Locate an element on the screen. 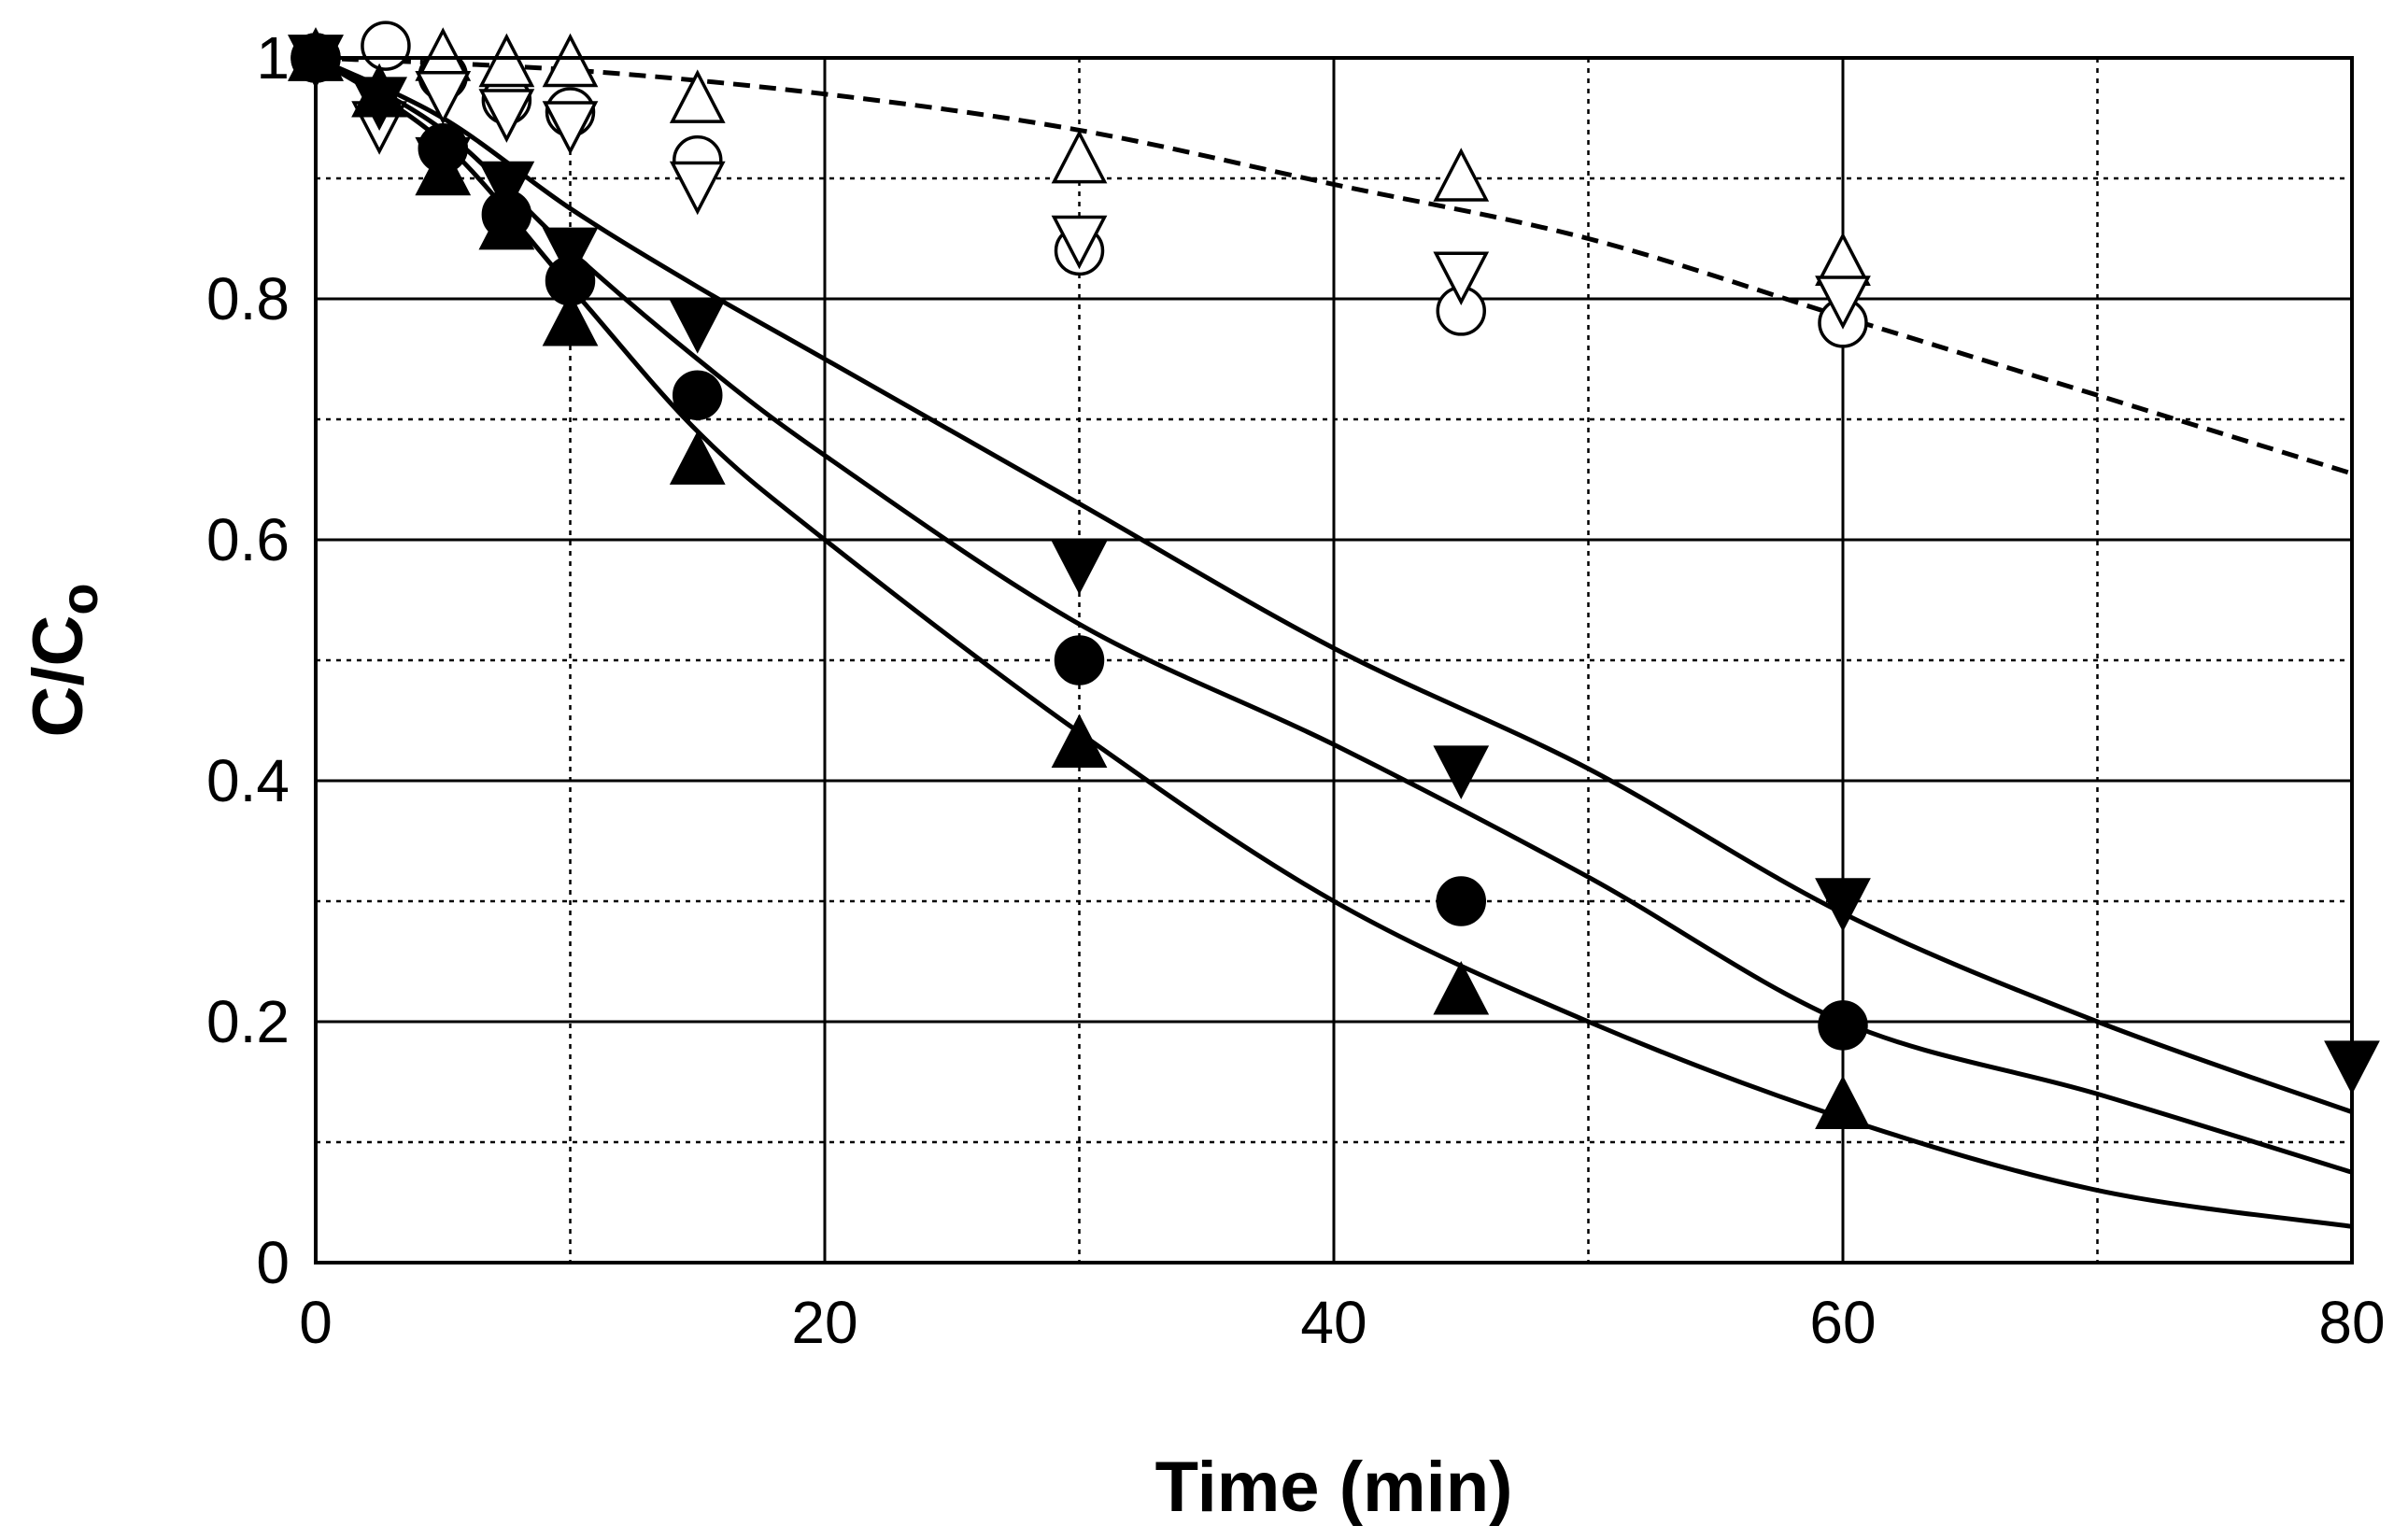 Image resolution: width=2408 pixels, height=1540 pixels. y-tick-label: 0 is located at coordinates (273, 1263).